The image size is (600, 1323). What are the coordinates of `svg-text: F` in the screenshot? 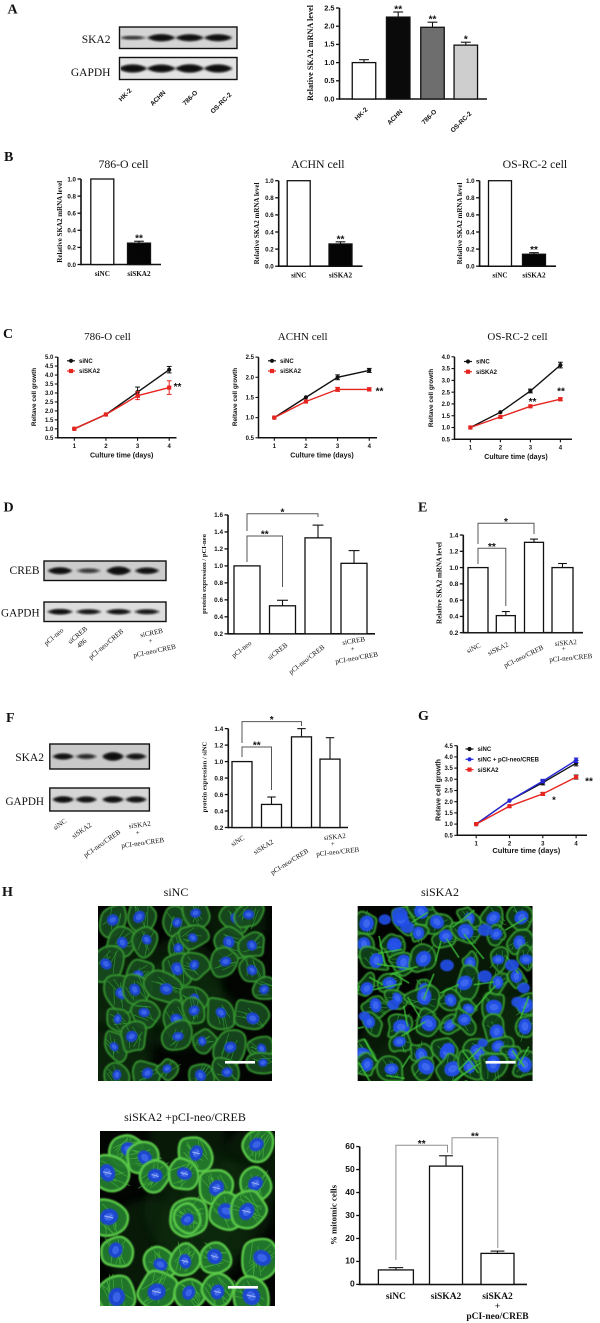 It's located at (10, 718).